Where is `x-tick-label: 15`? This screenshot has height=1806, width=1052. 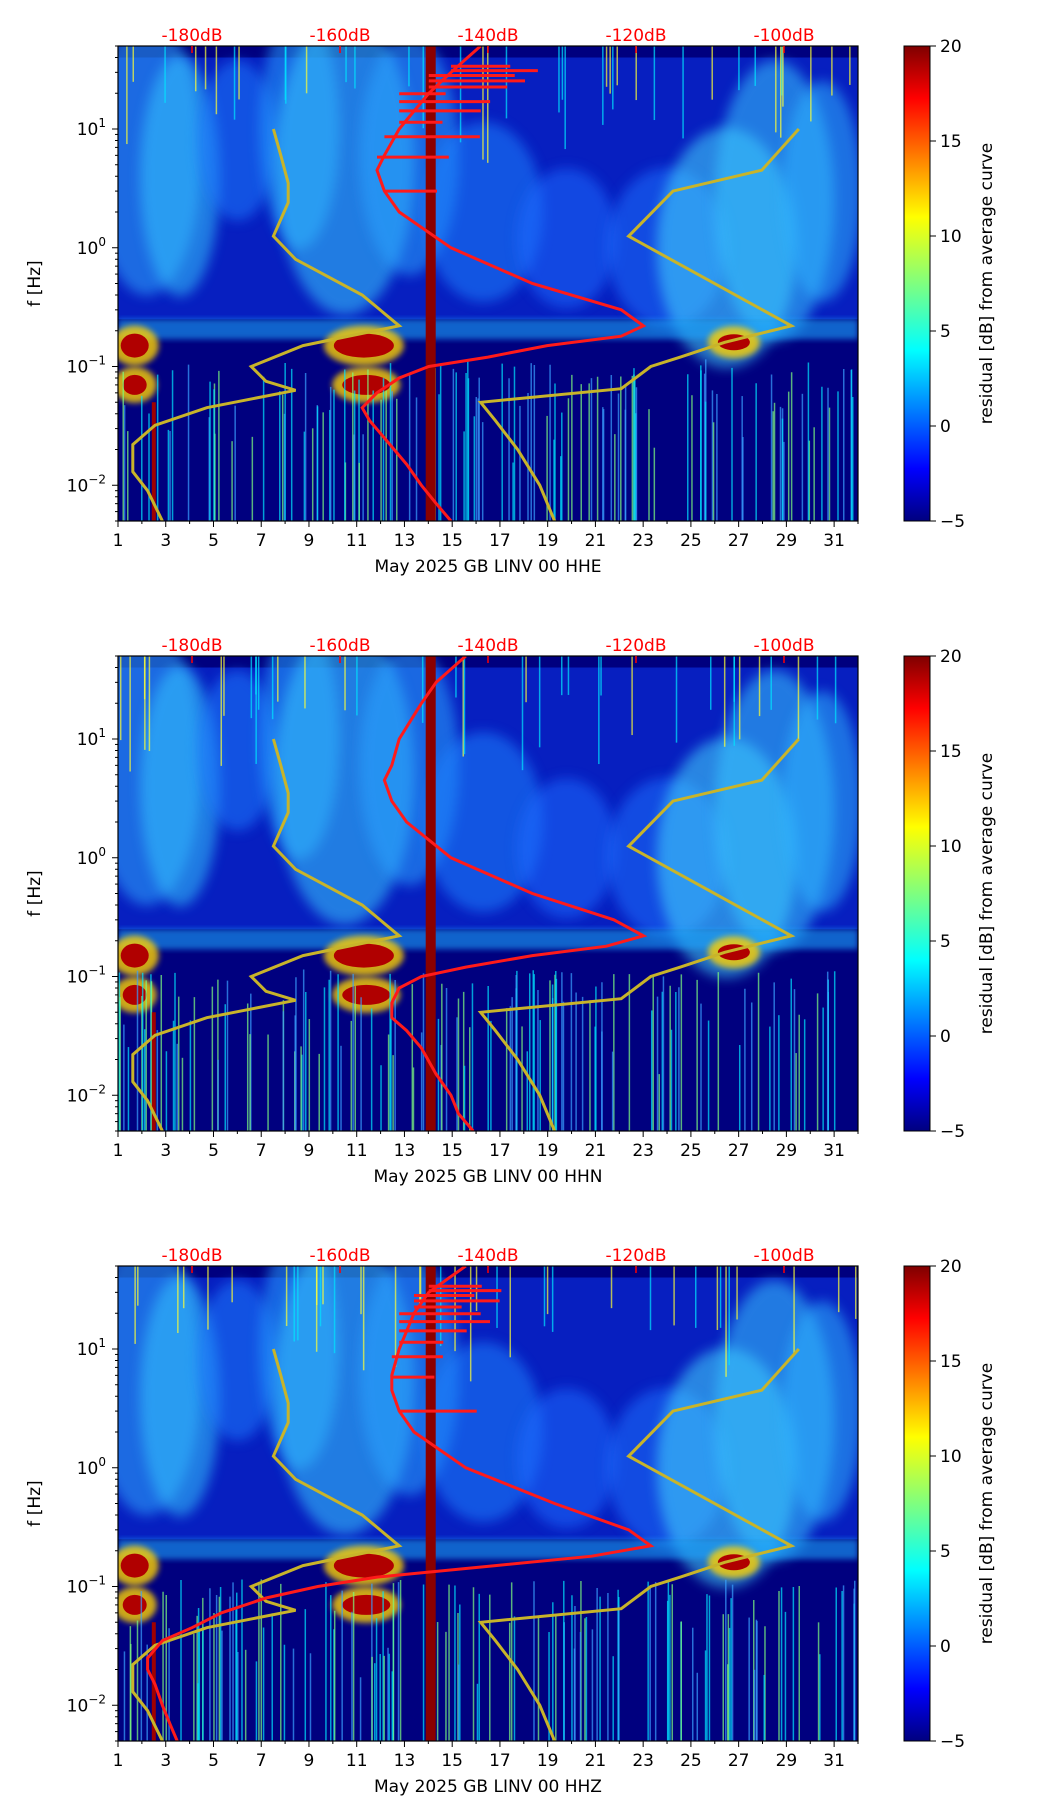
x-tick-label: 15 is located at coordinates (452, 1151).